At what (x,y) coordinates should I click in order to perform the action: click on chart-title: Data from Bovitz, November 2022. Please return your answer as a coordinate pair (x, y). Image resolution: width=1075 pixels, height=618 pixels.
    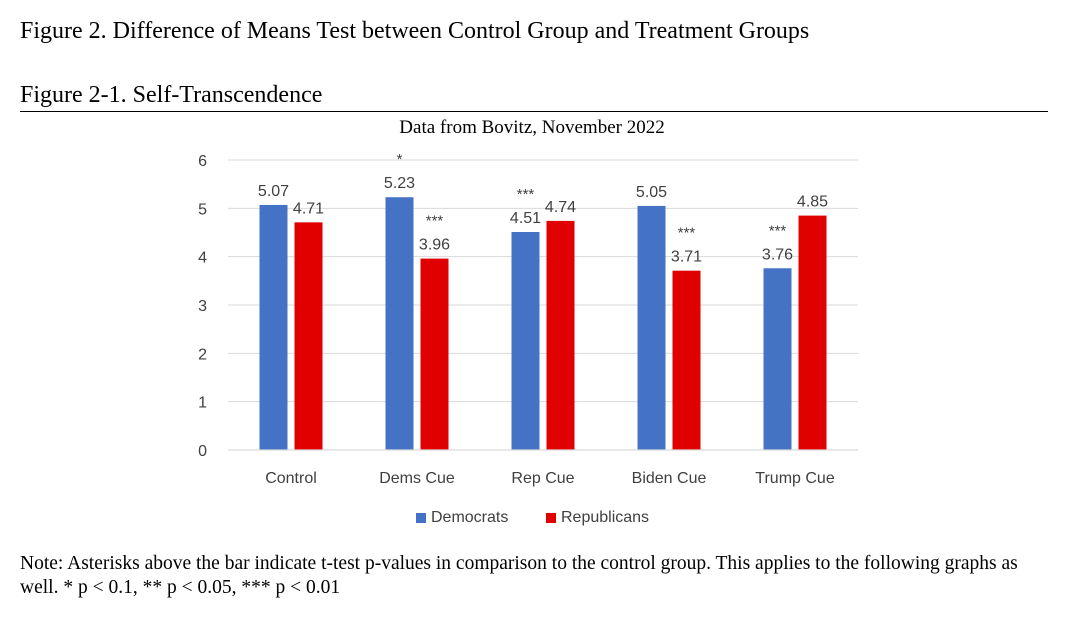
    Looking at the image, I should click on (531, 127).